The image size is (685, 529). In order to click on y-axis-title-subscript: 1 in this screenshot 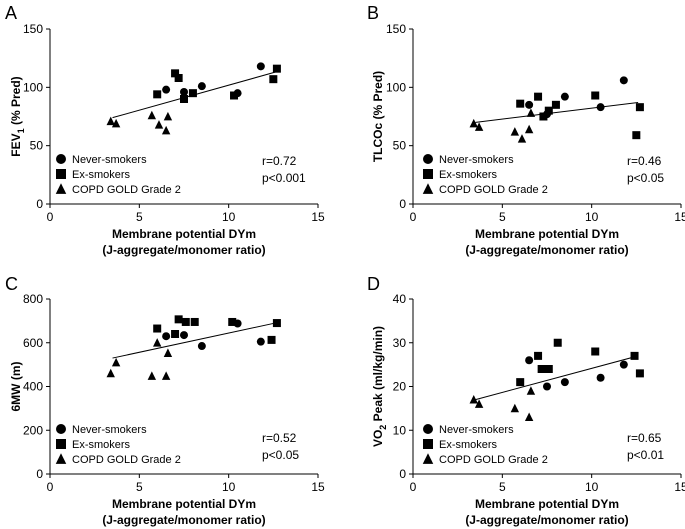, I will do `click(21, 130)`.